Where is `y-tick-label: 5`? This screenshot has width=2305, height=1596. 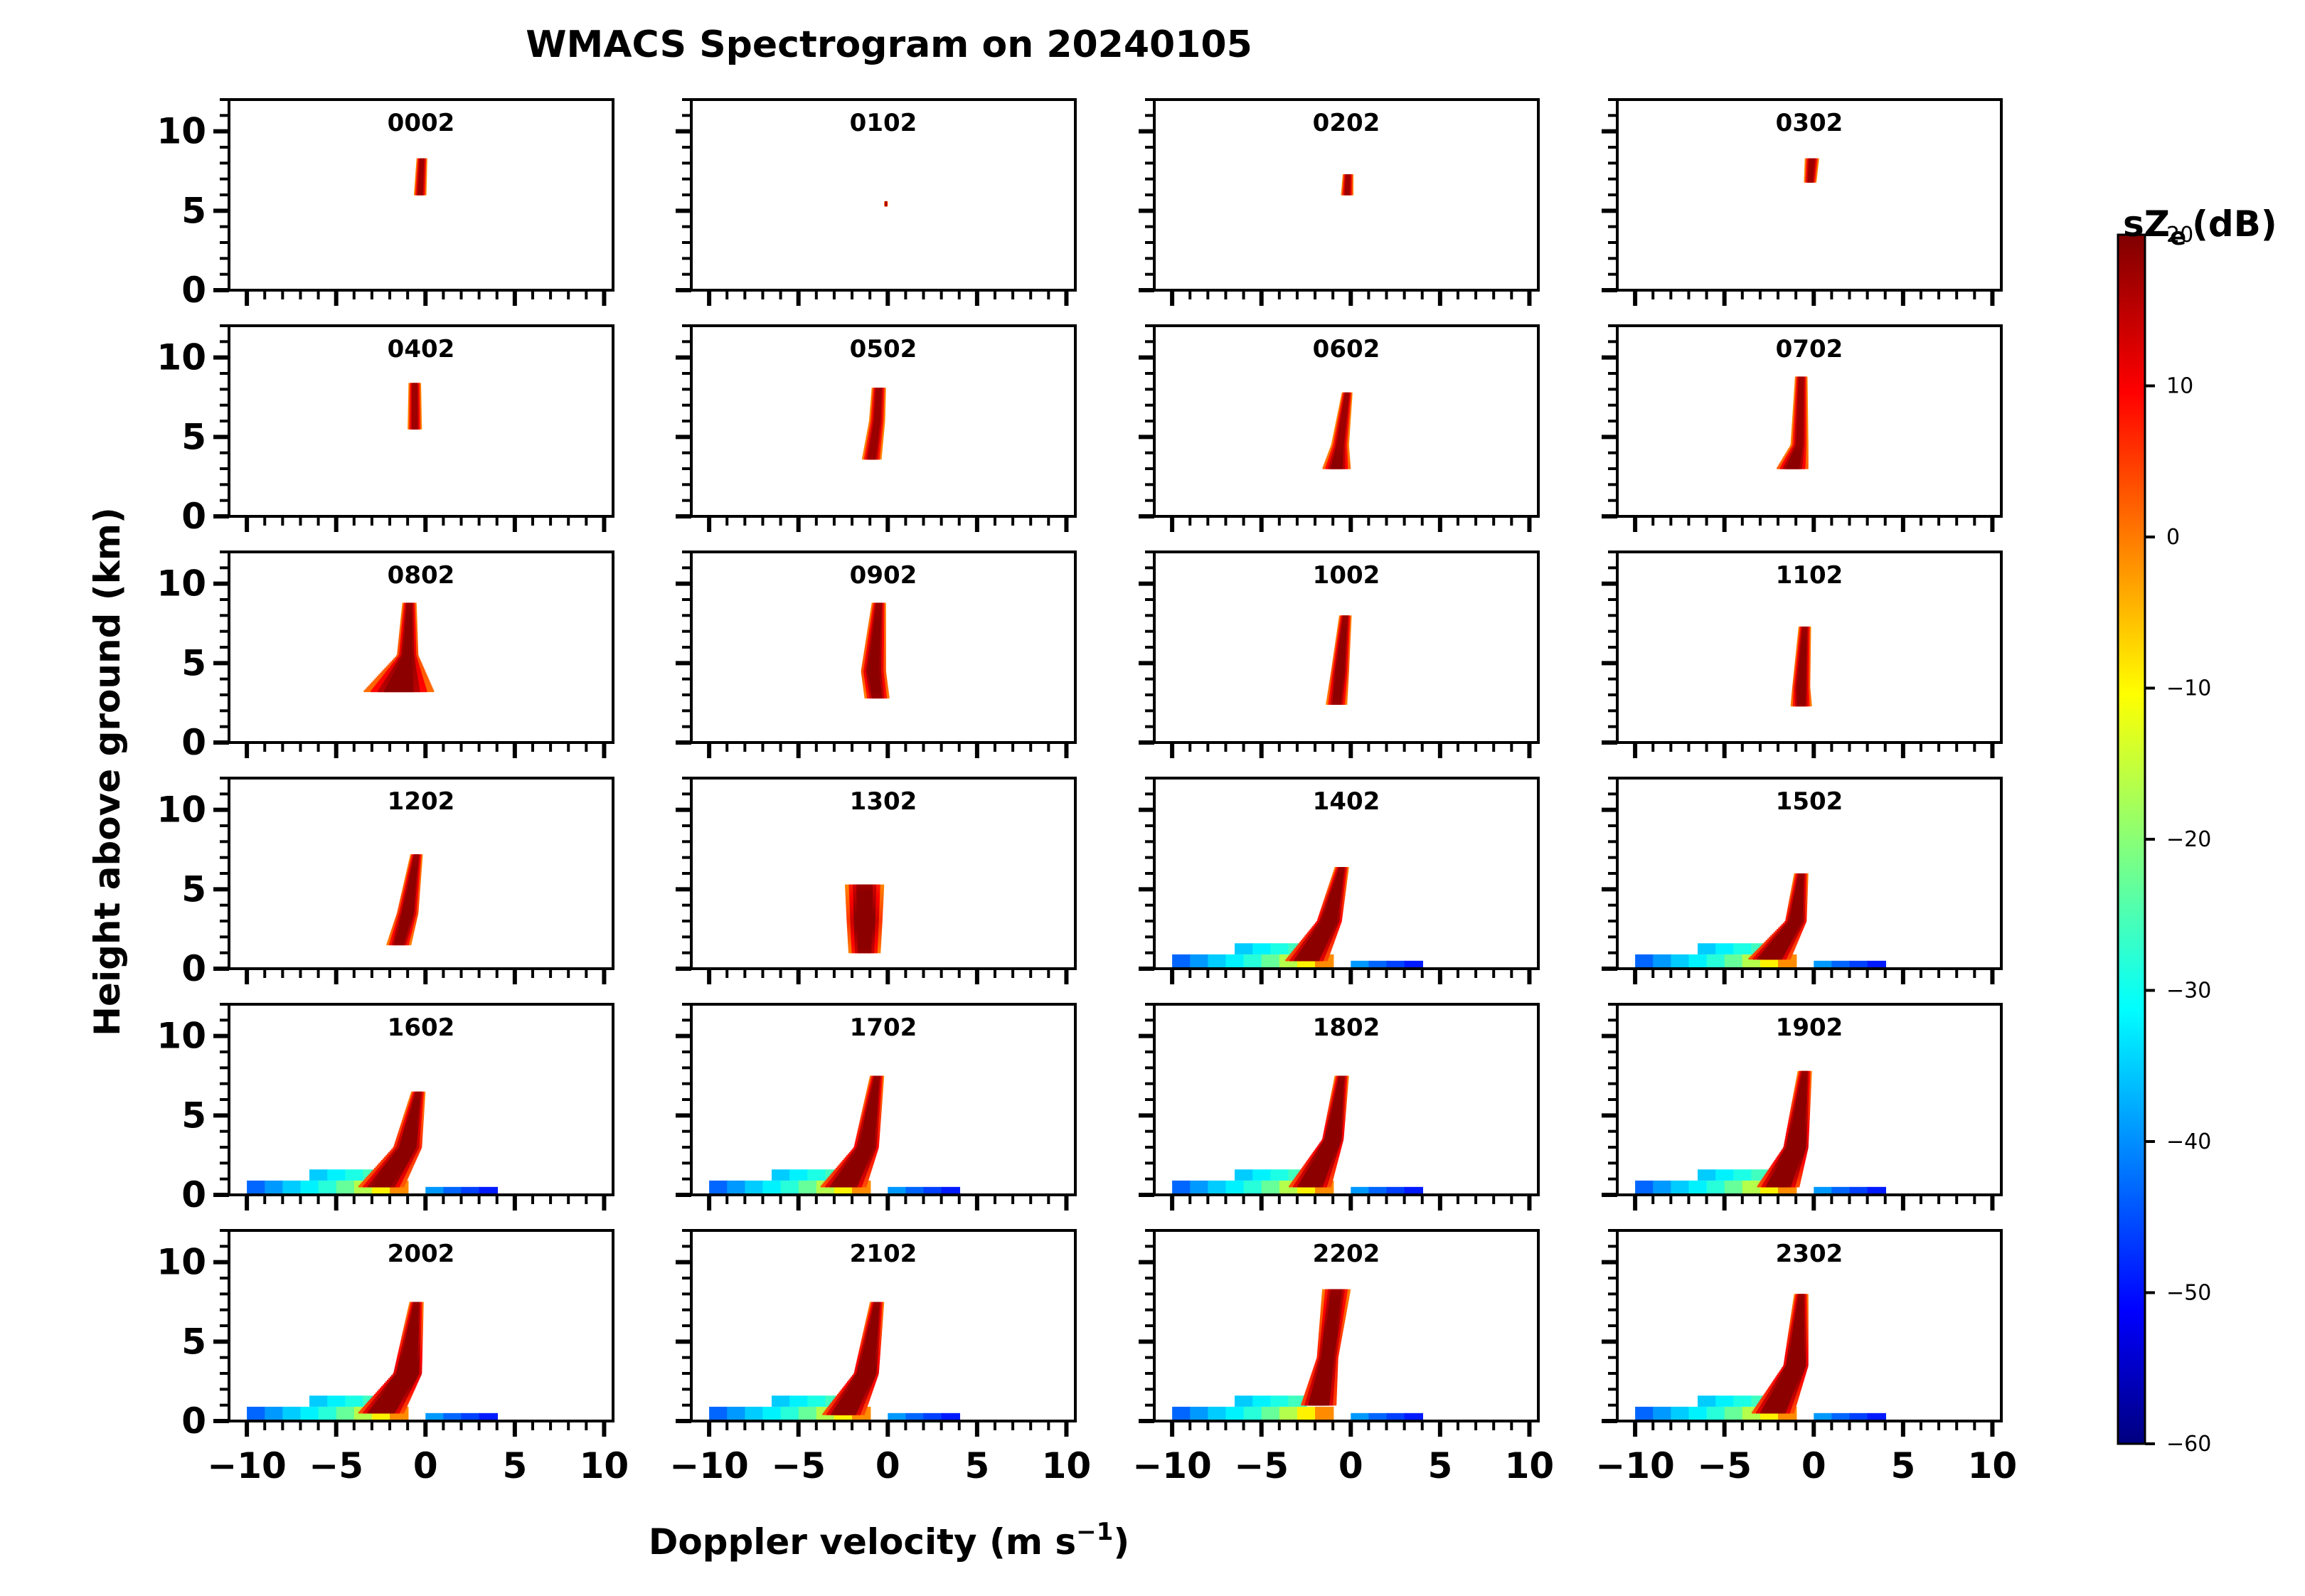 y-tick-label: 5 is located at coordinates (193, 210).